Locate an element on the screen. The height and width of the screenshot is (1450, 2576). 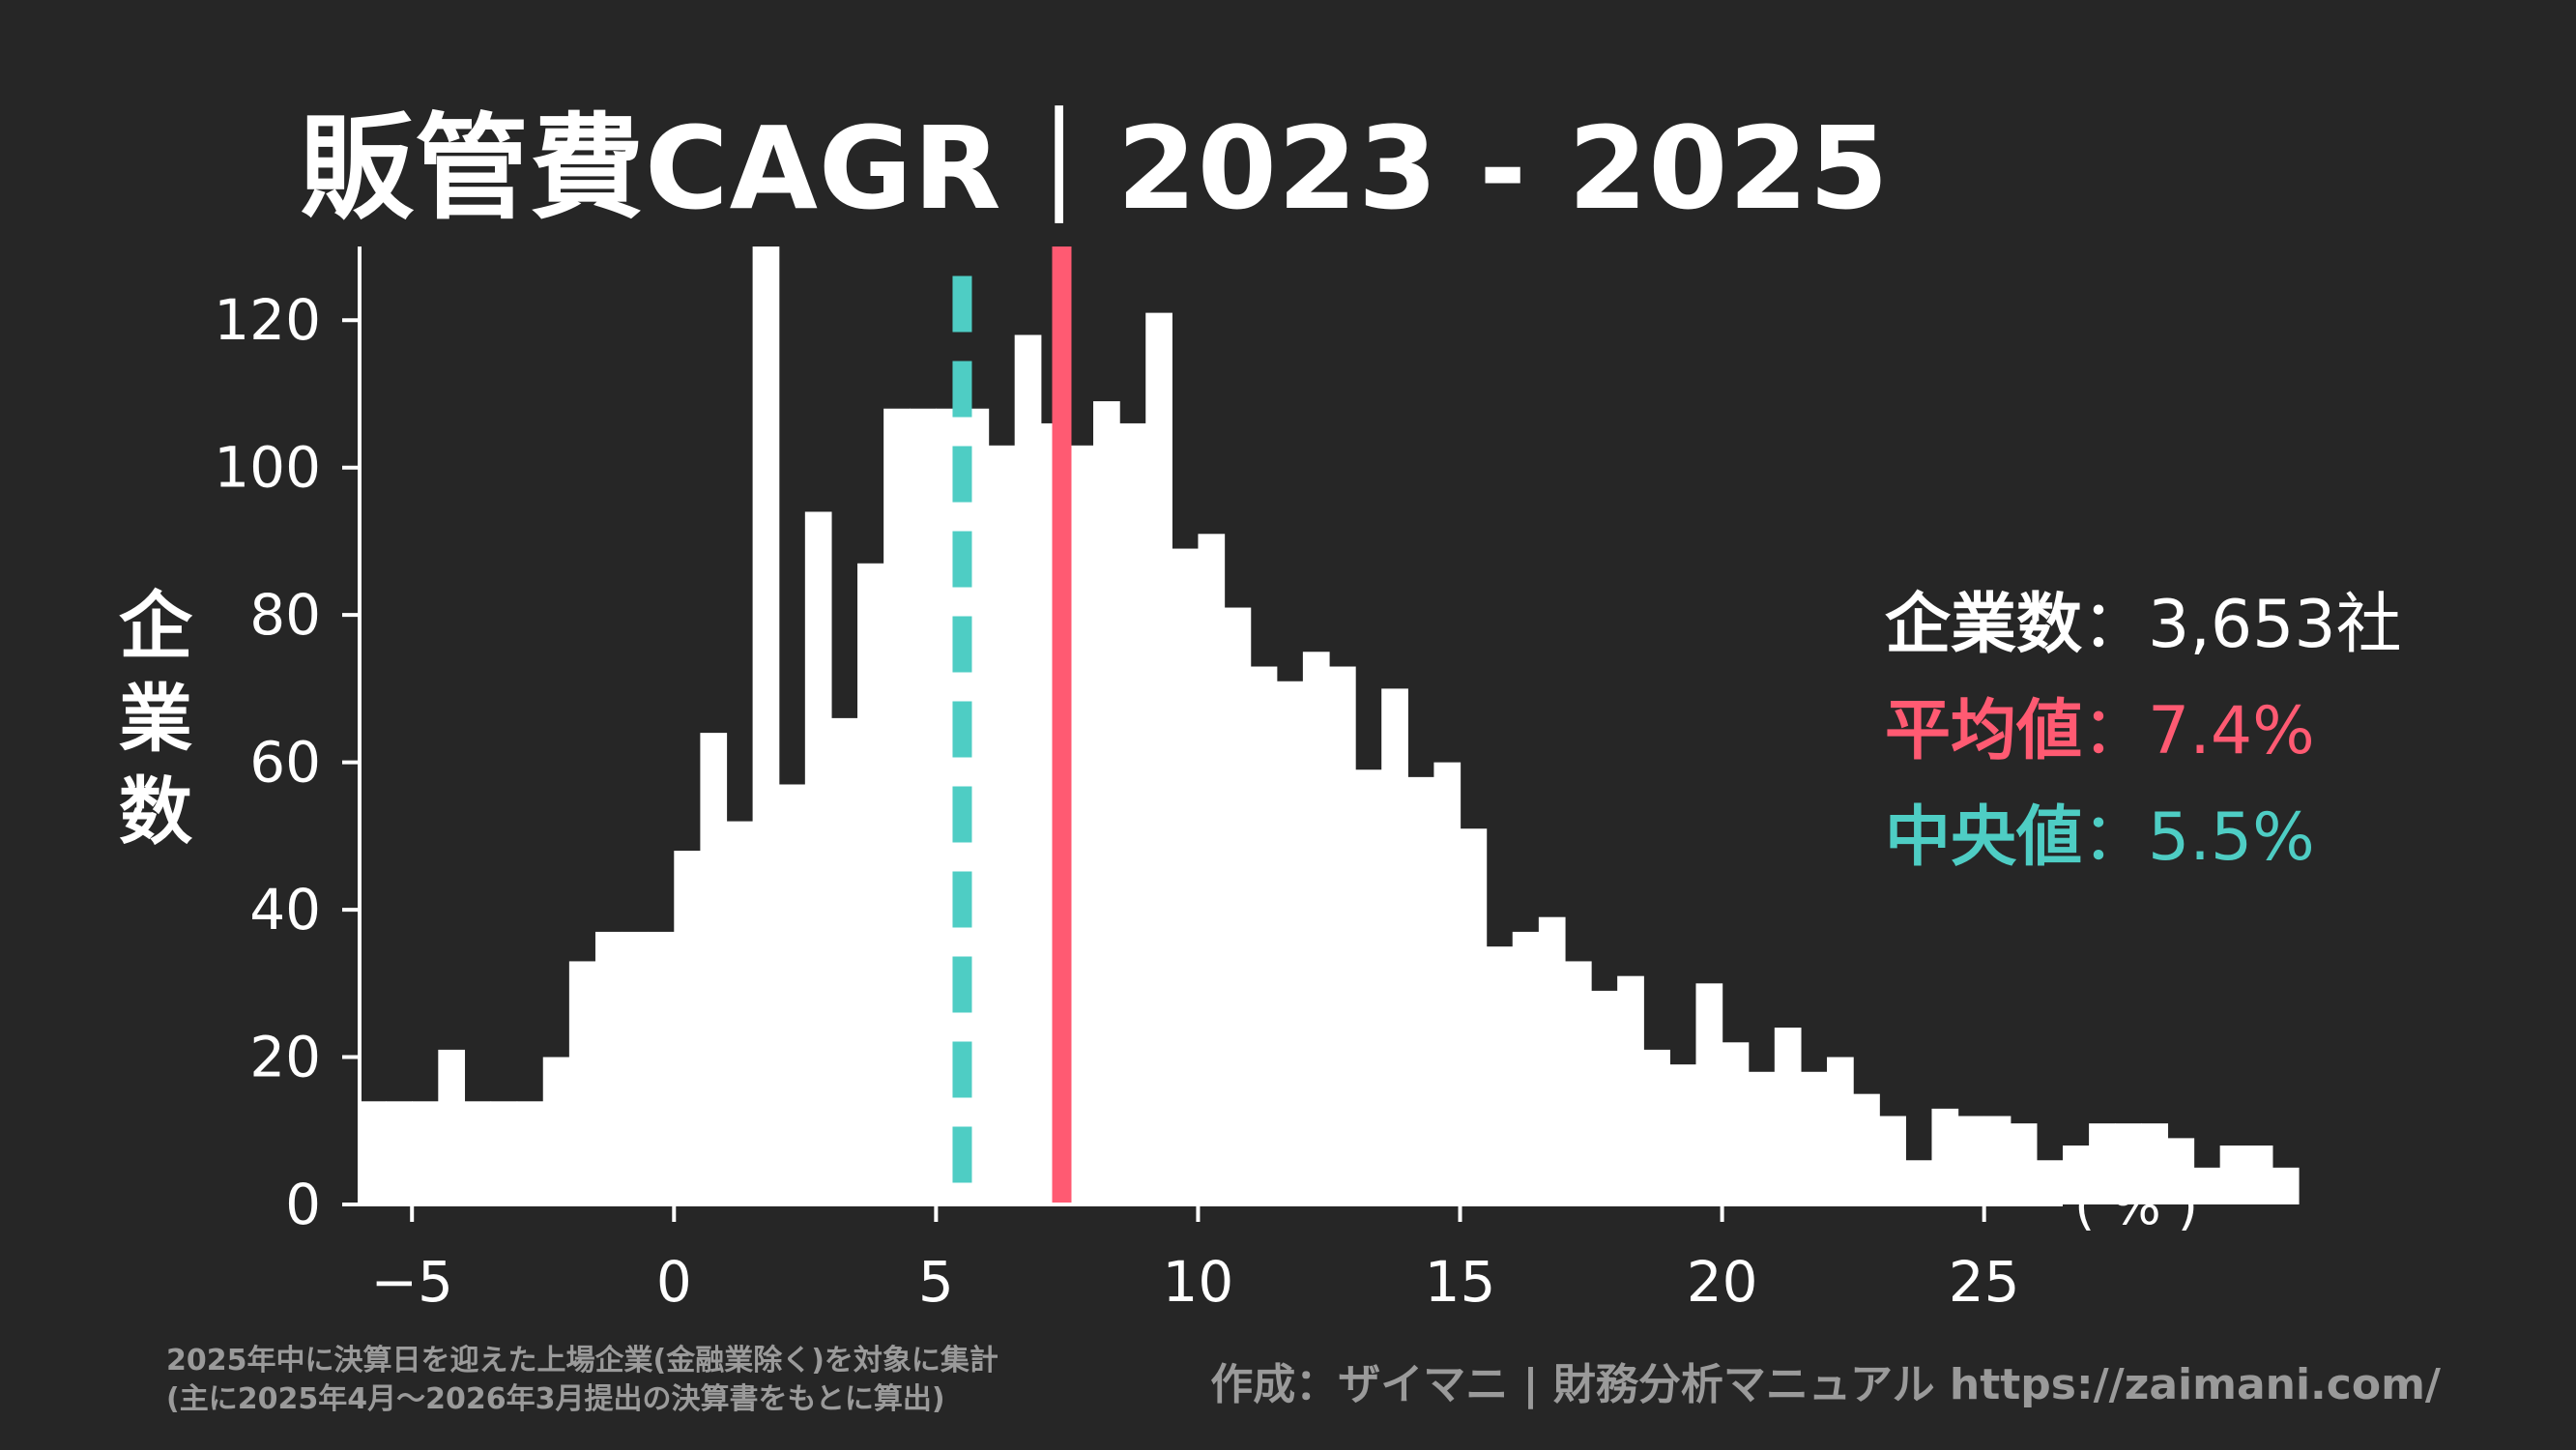
reference-lines is located at coordinates (1012, 725).